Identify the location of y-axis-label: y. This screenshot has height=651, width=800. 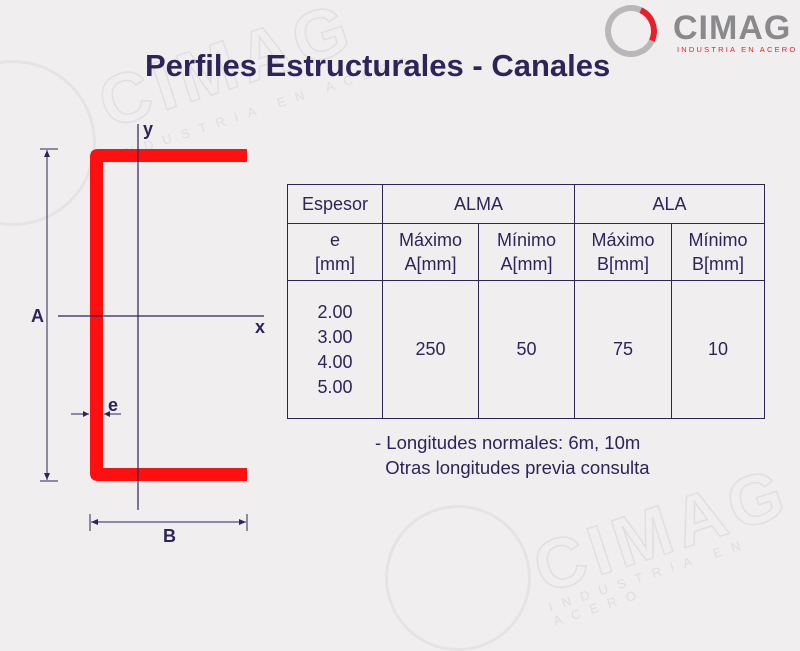
(148, 129).